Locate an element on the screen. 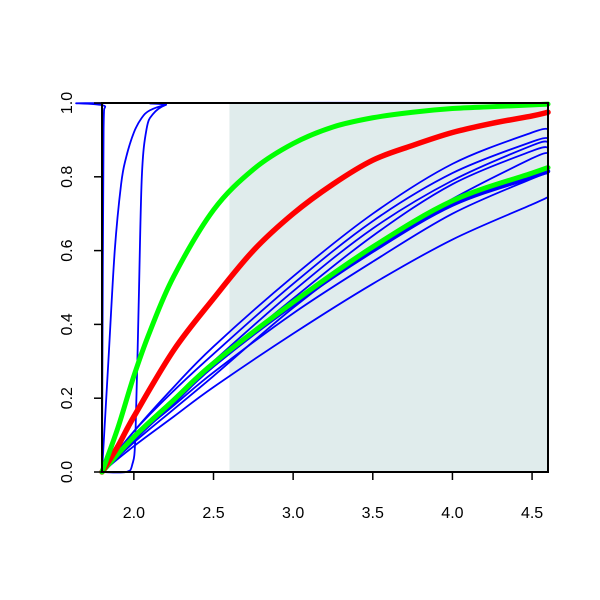 This screenshot has width=600, height=600. y-tick-label: 1.0 is located at coordinates (67, 103).